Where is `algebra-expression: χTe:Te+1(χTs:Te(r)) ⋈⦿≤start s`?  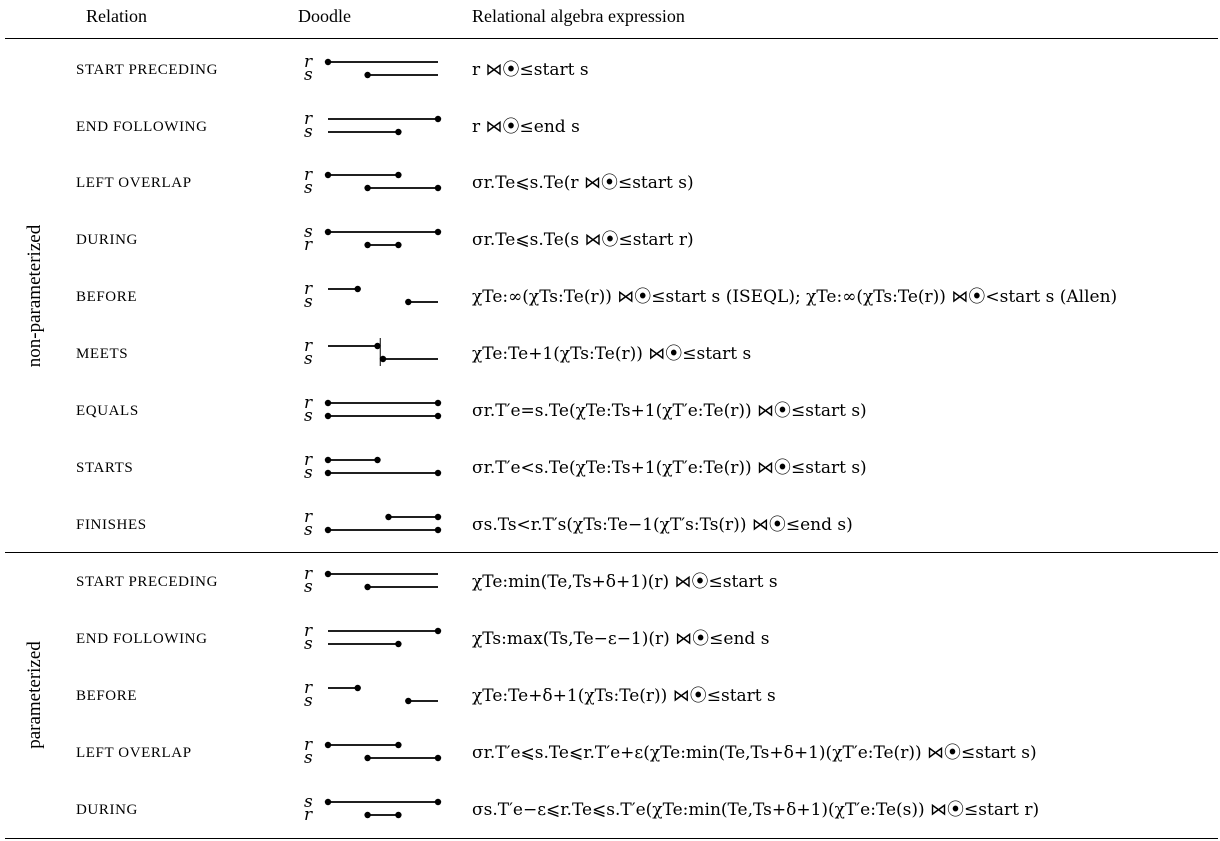
algebra-expression: χTe:Te+1(χTs:Te(r)) ⋈⦿≤start s is located at coordinates (612, 354).